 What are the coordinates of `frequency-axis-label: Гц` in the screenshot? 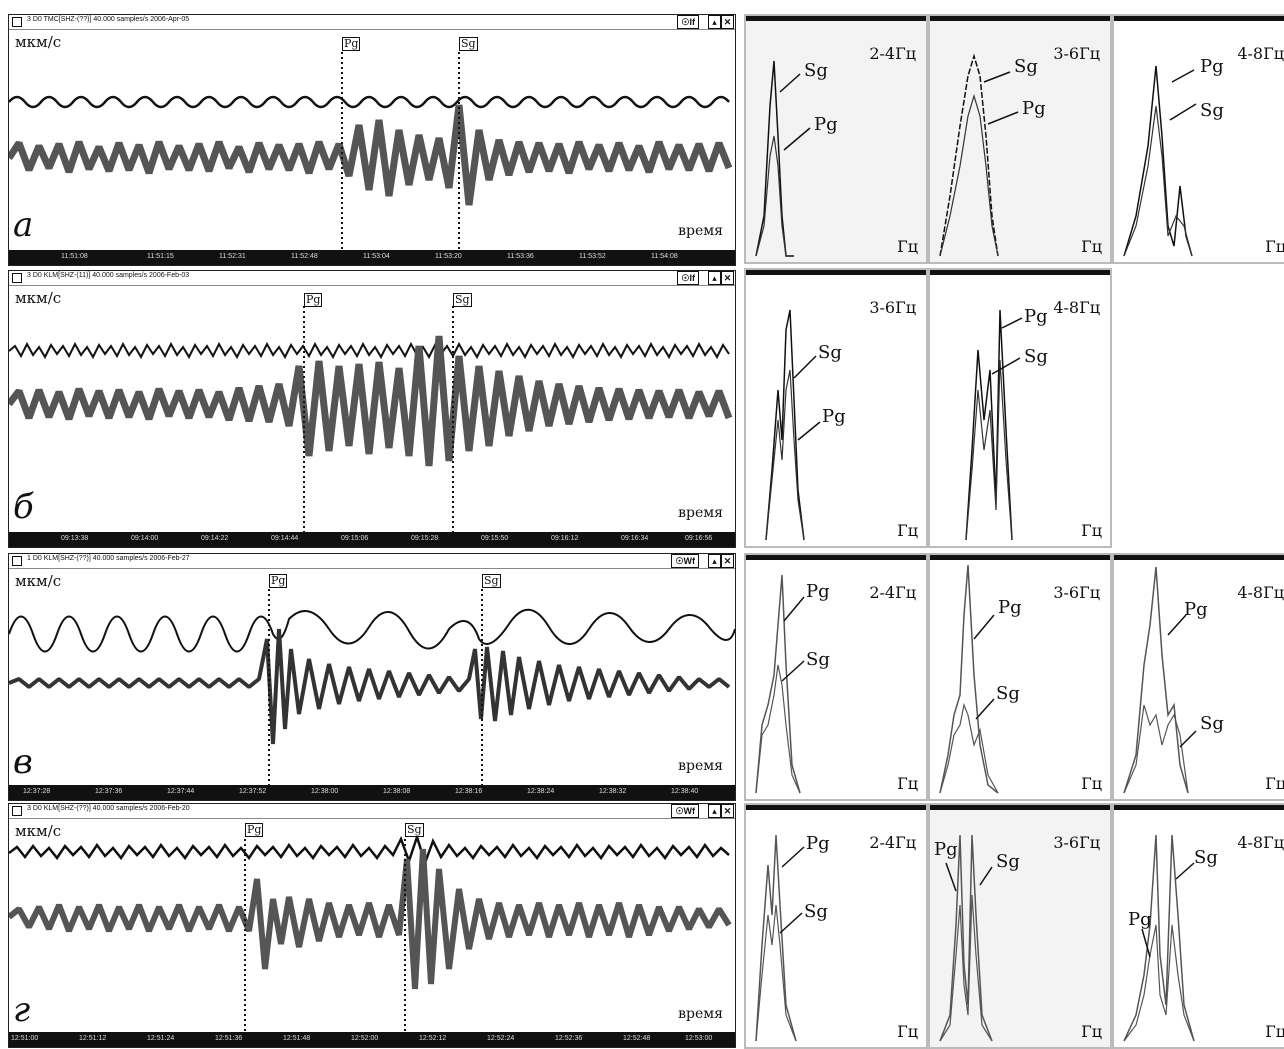 It's located at (1091, 1031).